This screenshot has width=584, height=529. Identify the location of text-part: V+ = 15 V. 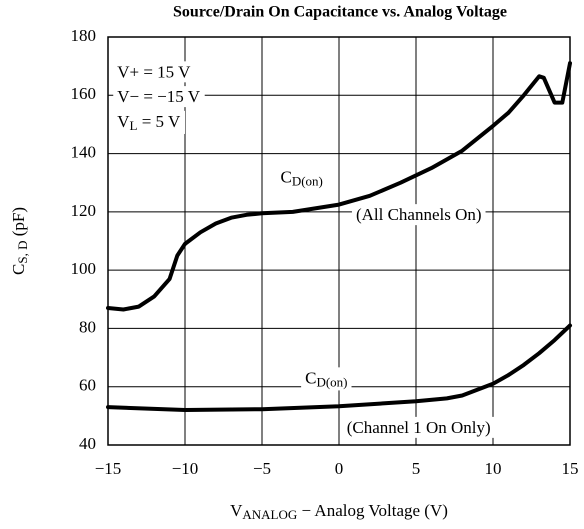
(154, 71).